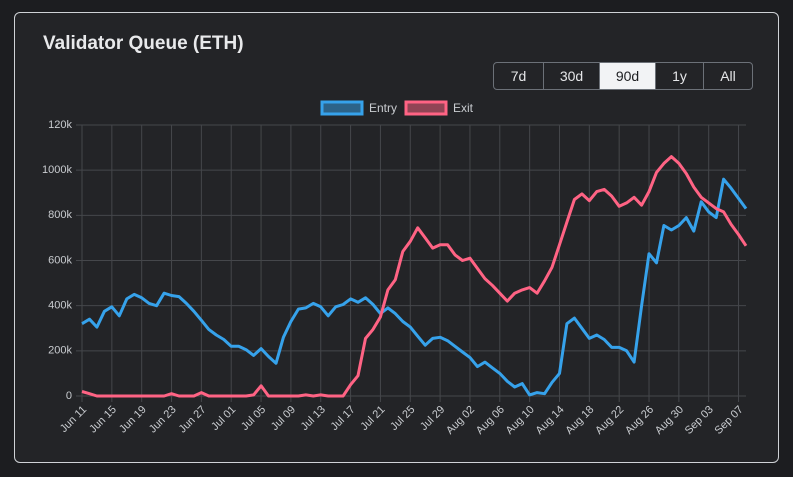 This screenshot has height=477, width=793. I want to click on x-tick-label: Aug 14, so click(550, 420).